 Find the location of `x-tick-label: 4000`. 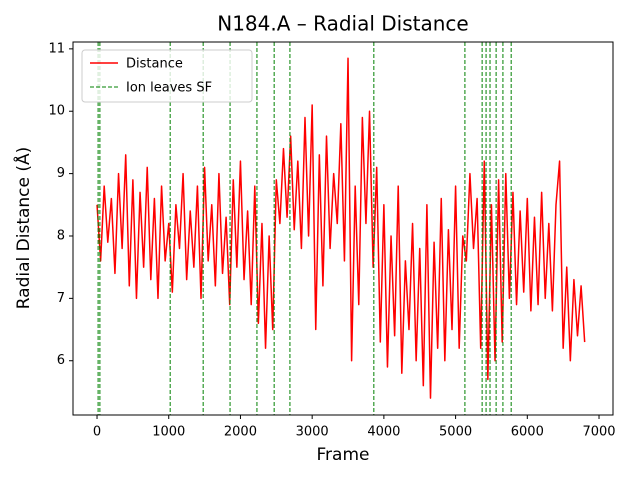

x-tick-label: 4000 is located at coordinates (383, 432).